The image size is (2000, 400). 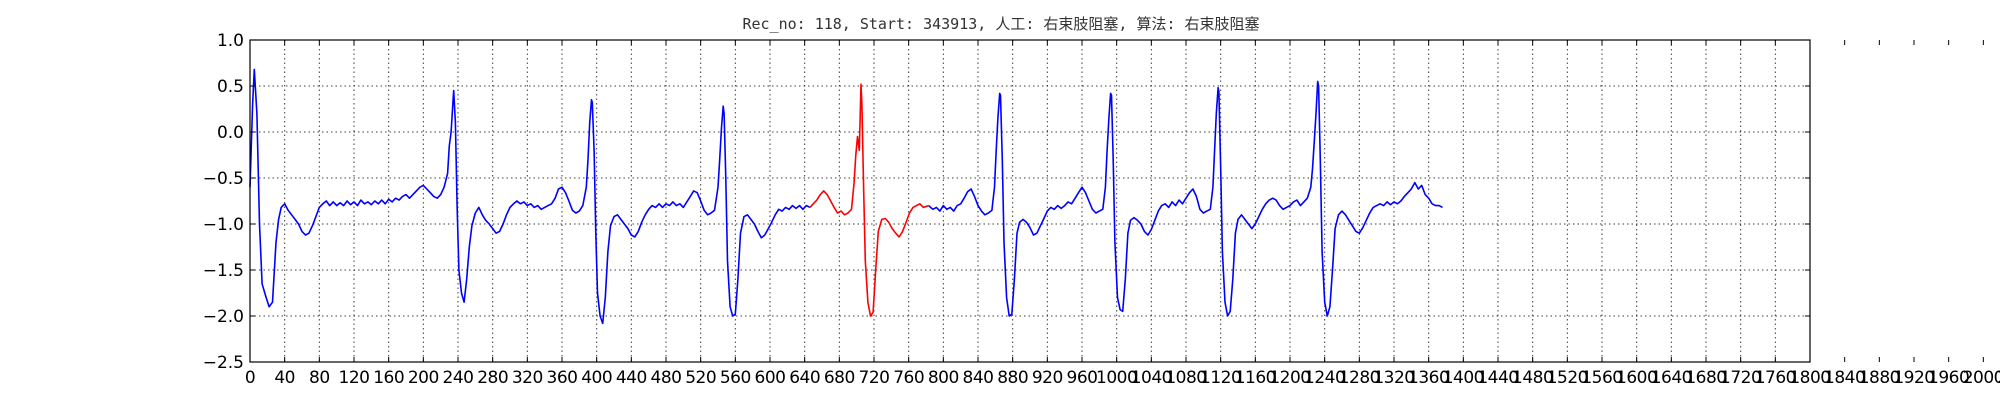 What do you see at coordinates (1740, 378) in the screenshot?
I see `x-tick-label: 1720` at bounding box center [1740, 378].